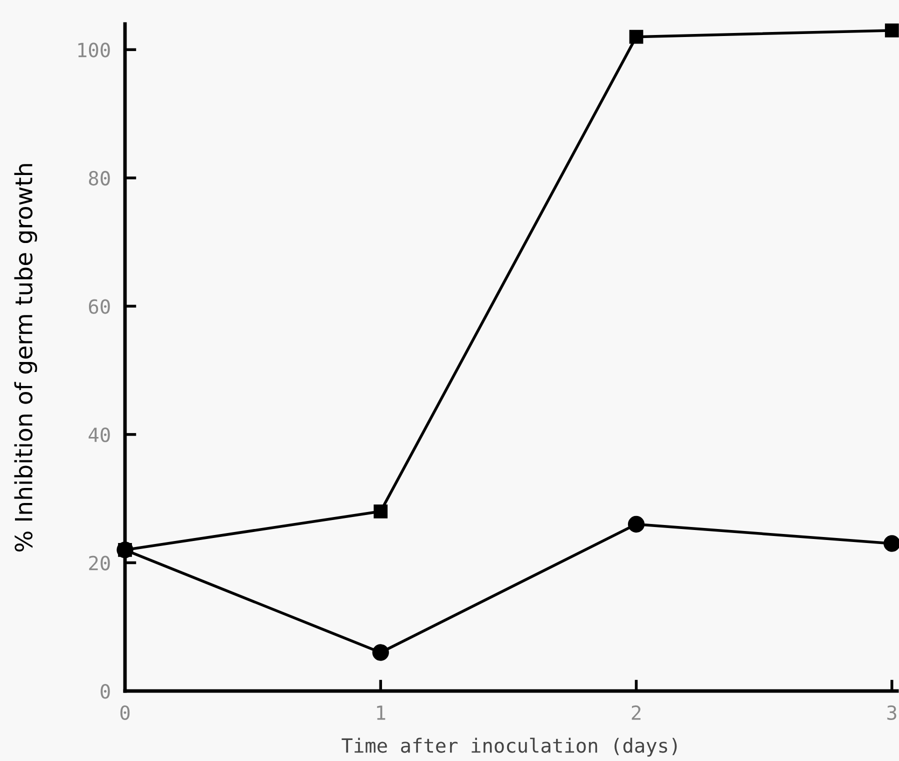 Image resolution: width=899 pixels, height=761 pixels. Describe the element at coordinates (636, 712) in the screenshot. I see `x-tick-label: 2` at that location.